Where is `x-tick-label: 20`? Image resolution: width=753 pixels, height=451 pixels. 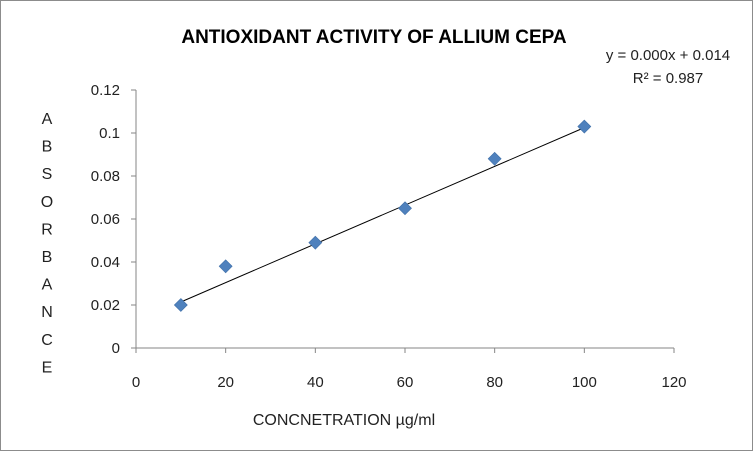
x-tick-label: 20 is located at coordinates (225, 382).